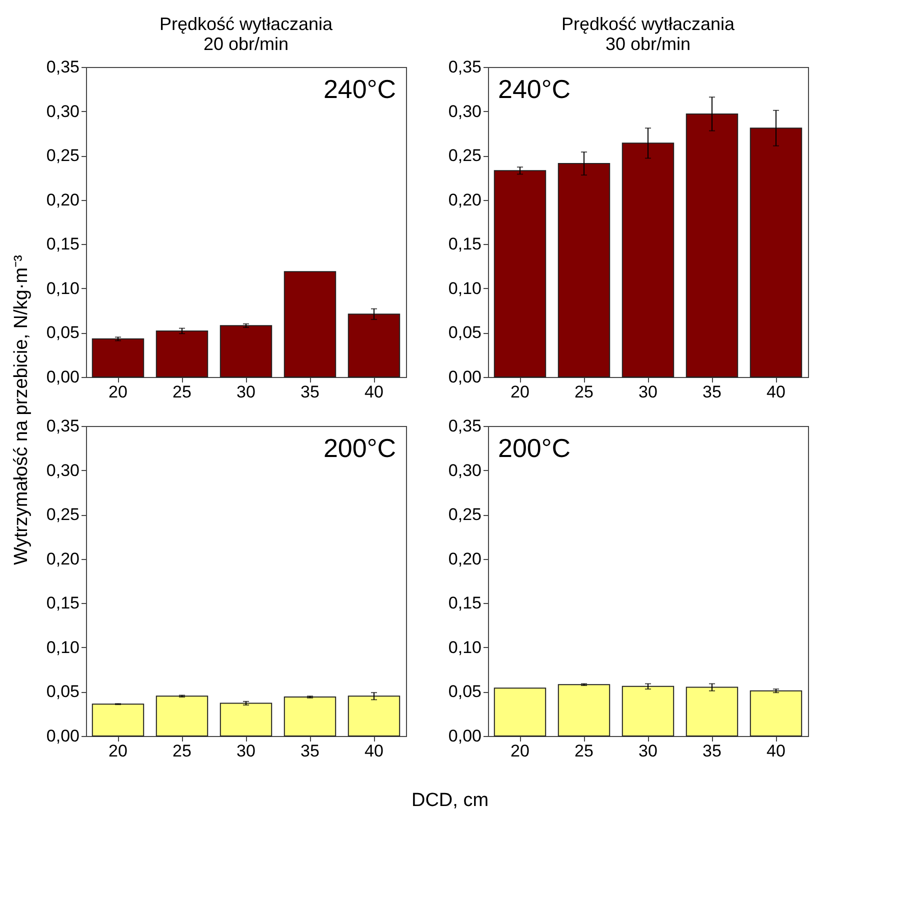 The image size is (904, 919). Describe the element at coordinates (648, 34) in the screenshot. I see `chart-title: Prędkość wytłaczania 30 obr/min` at that location.